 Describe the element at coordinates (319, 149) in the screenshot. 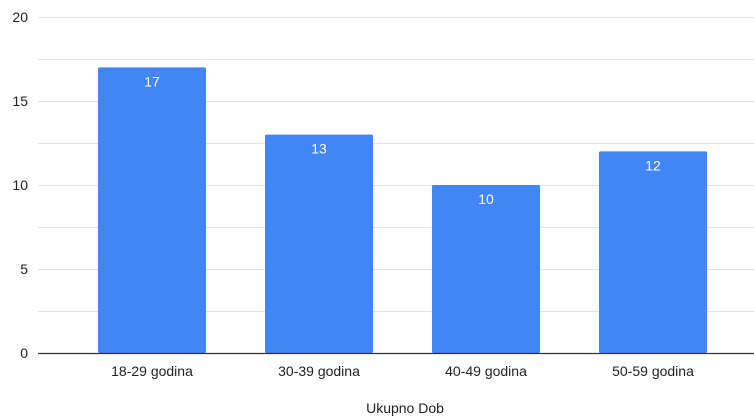

I see `bar-value-label: 13` at that location.